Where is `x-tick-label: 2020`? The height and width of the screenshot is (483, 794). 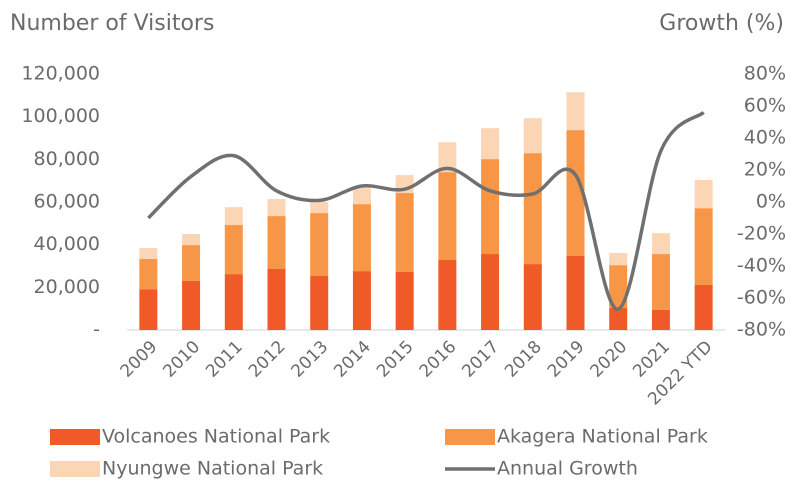
x-tick-label: 2020 is located at coordinates (609, 359).